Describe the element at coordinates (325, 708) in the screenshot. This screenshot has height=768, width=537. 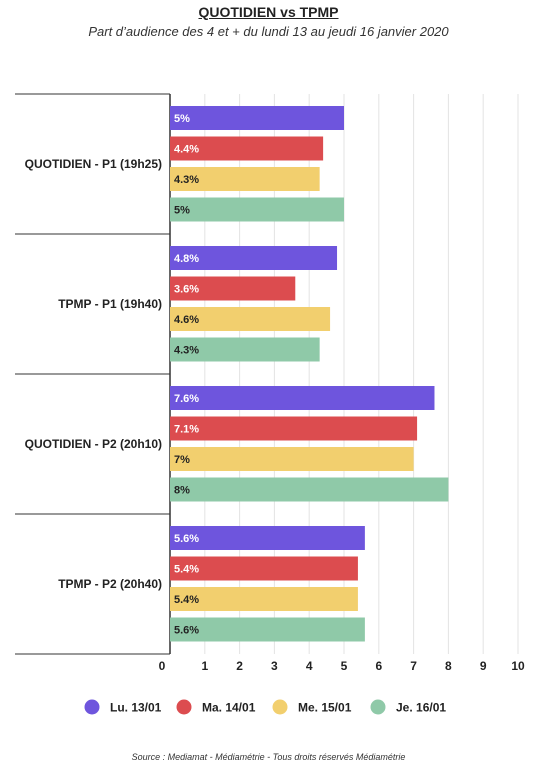
I see `legend-label: Me. 15/01` at that location.